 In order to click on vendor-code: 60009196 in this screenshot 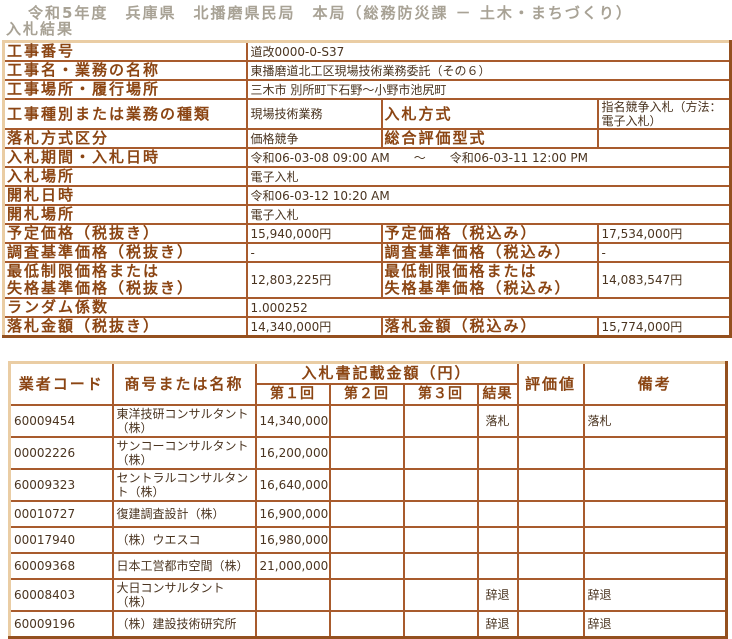, I will do `click(61, 624)`.